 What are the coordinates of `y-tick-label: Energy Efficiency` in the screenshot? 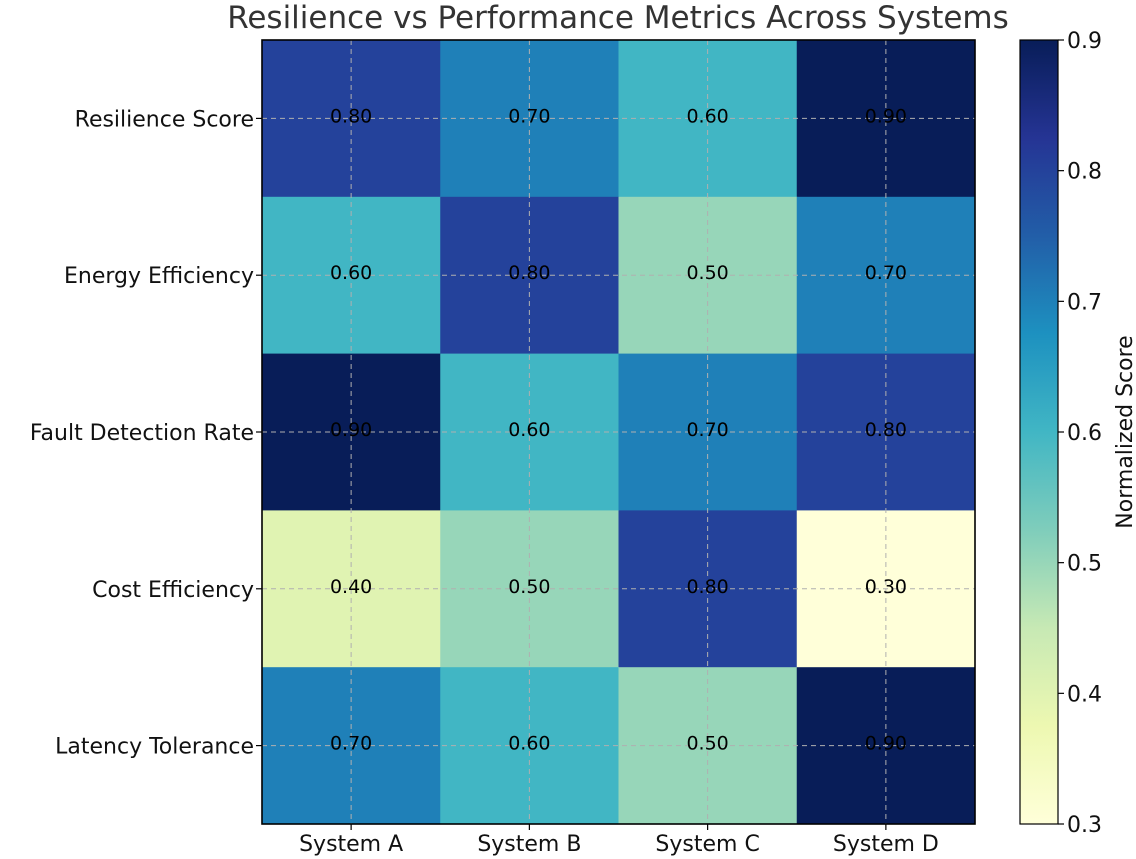 It's located at (159, 276).